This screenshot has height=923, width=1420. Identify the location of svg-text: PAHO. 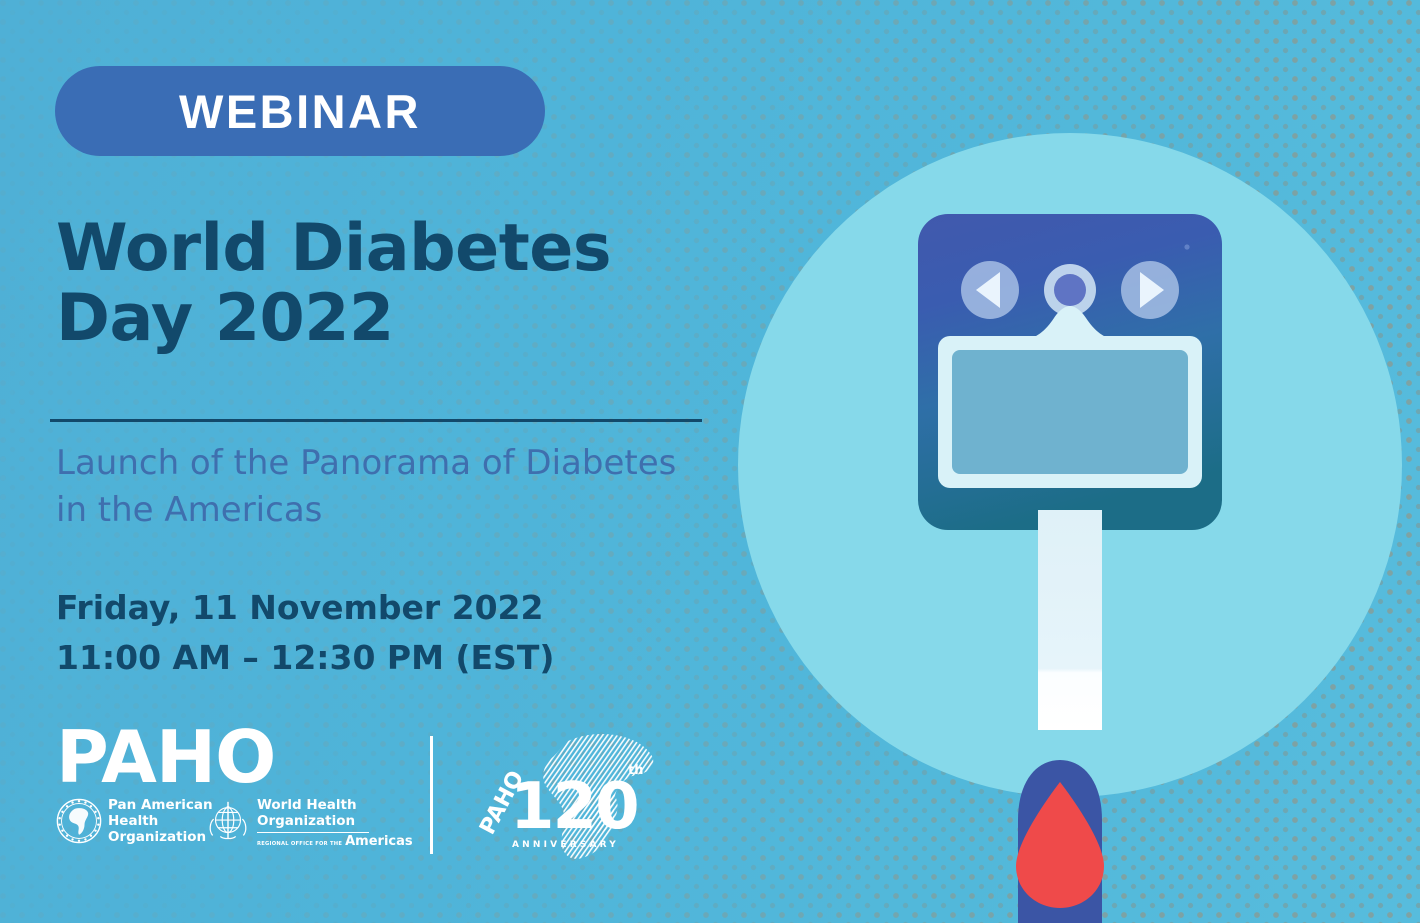
(165, 761).